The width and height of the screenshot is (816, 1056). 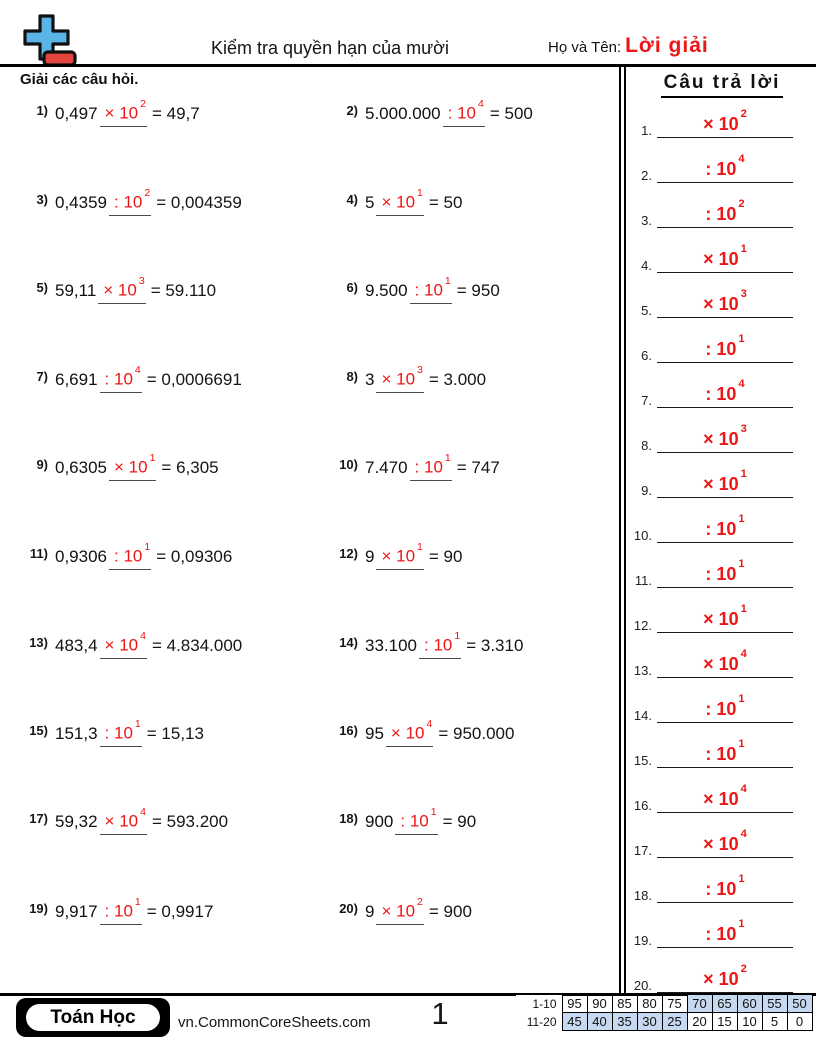 What do you see at coordinates (706, 888) in the screenshot?
I see `answer-item: 18.: 10 1` at bounding box center [706, 888].